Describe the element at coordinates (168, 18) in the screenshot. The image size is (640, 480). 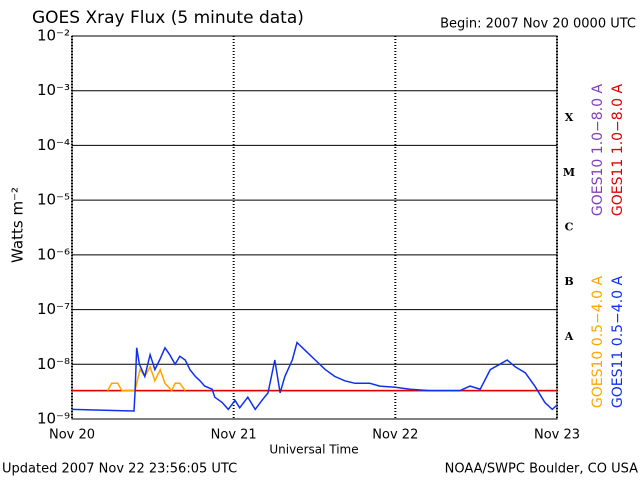
I see `chart-title: GOES Xray Flux (5 minute data)` at that location.